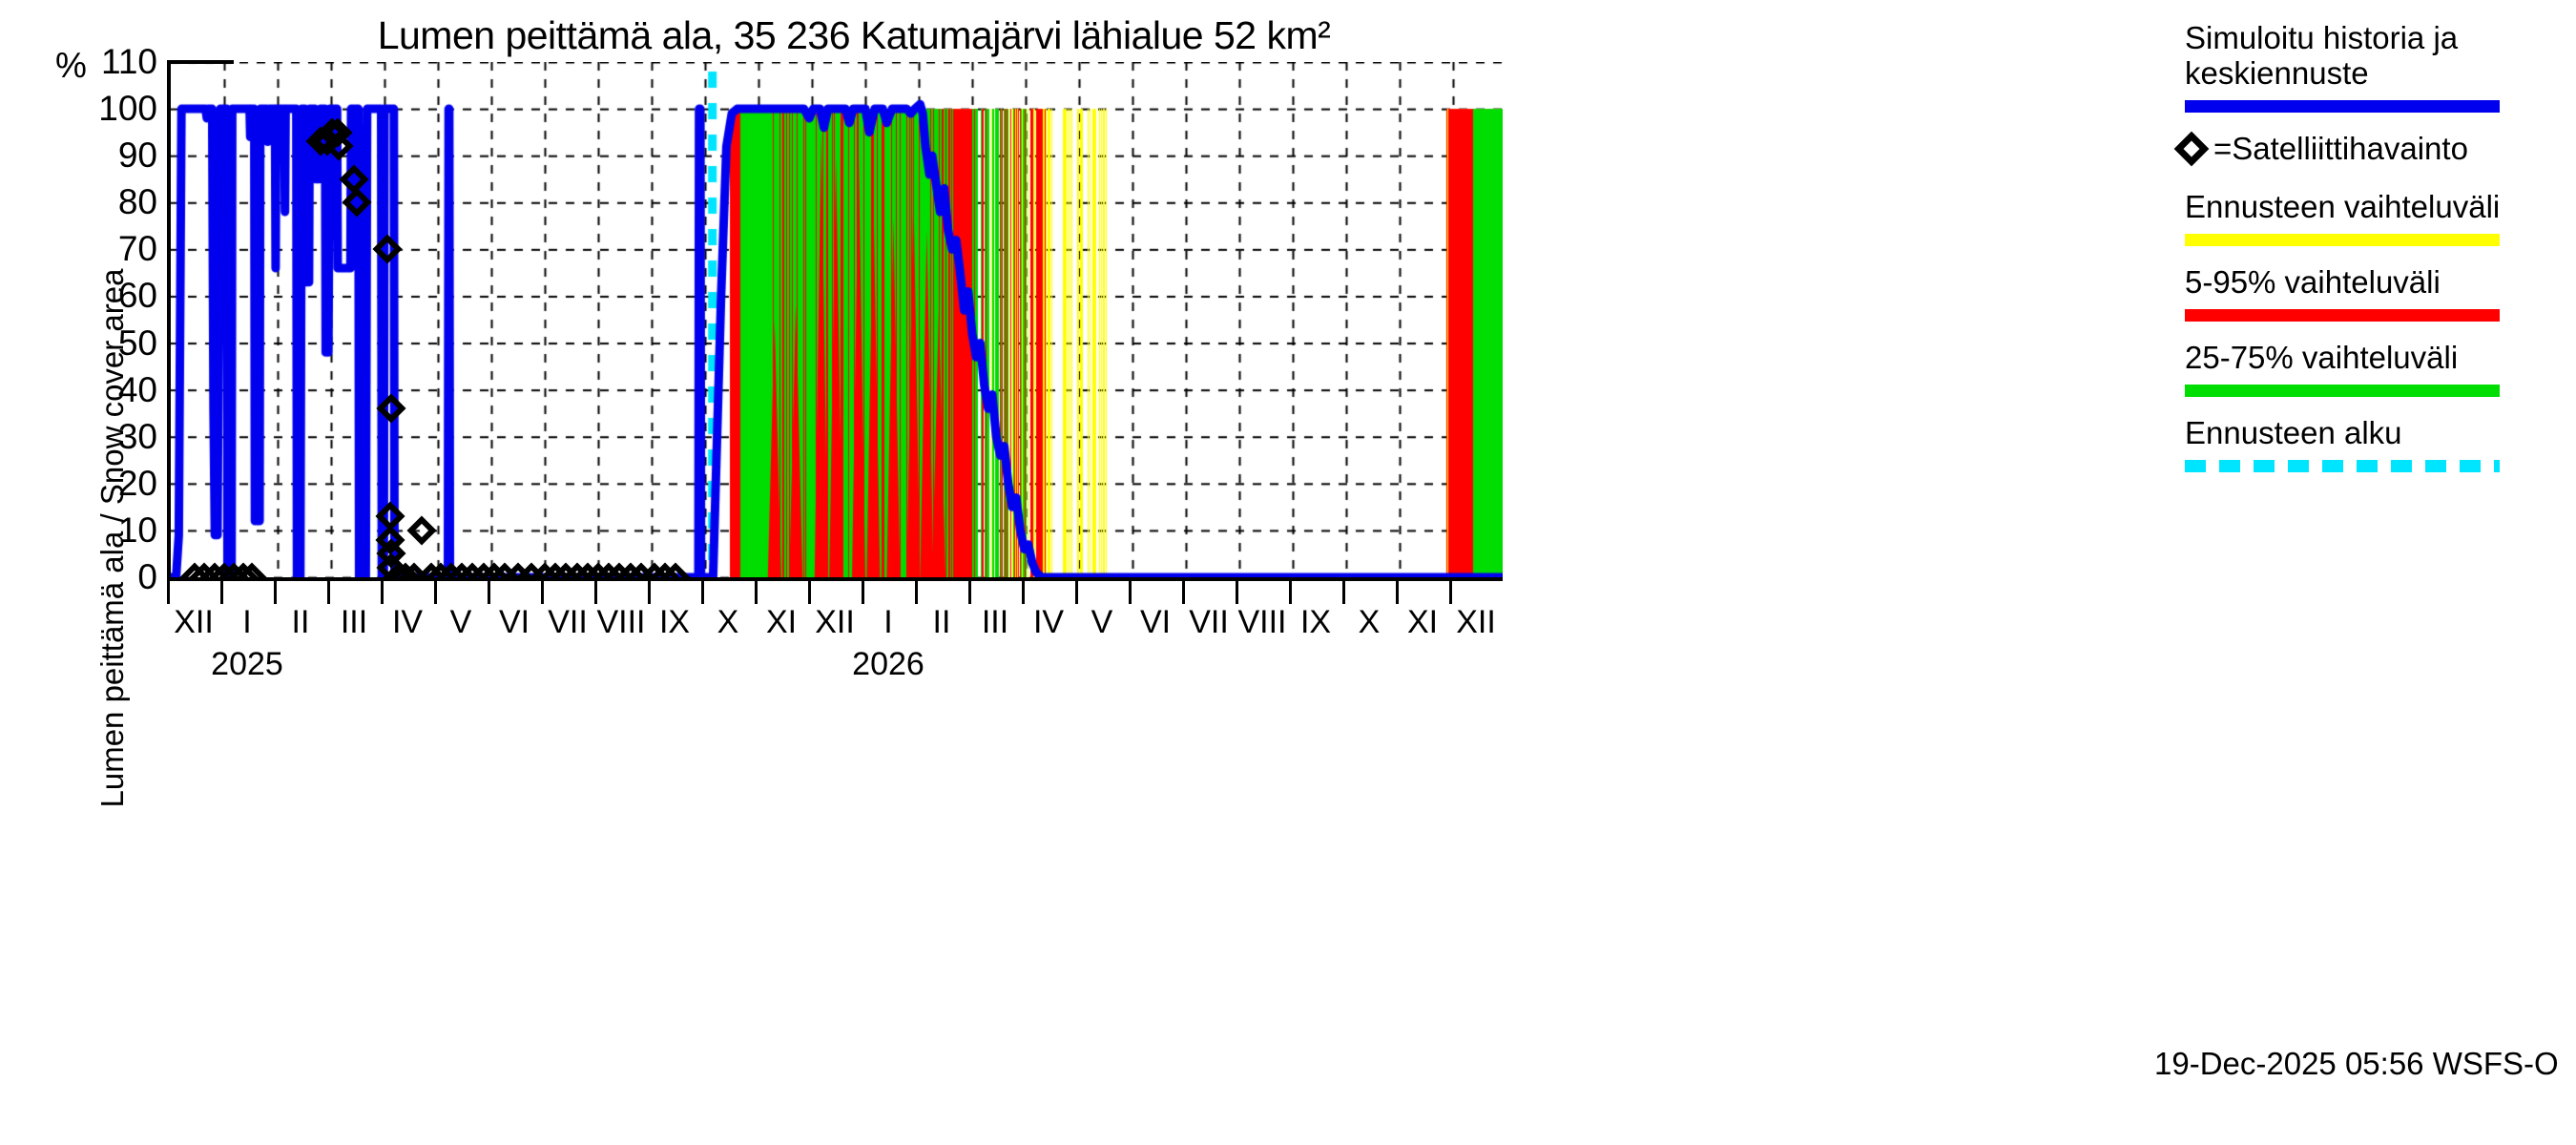  I want to click on legend-mean-label-line2: keskiennuste, so click(2277, 72).